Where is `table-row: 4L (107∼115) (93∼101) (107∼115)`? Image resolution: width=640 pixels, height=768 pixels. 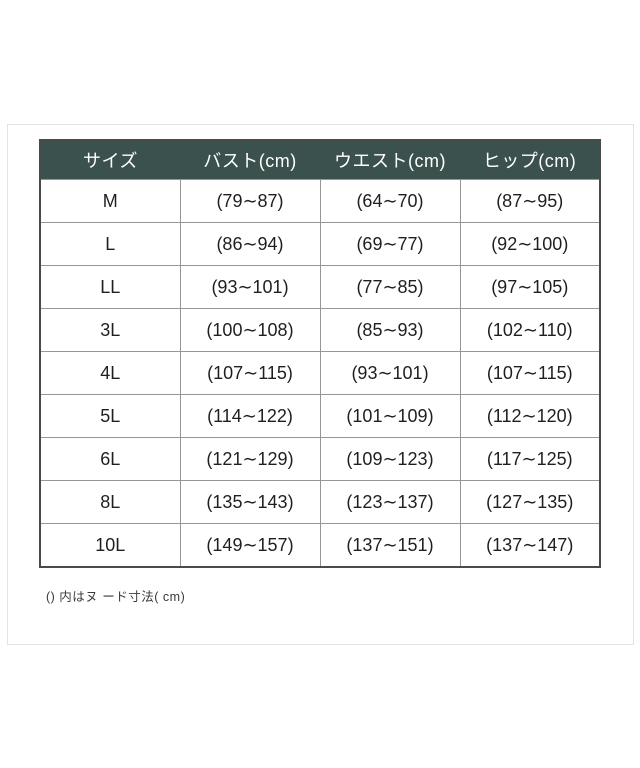 table-row: 4L (107∼115) (93∼101) (107∼115) is located at coordinates (320, 373).